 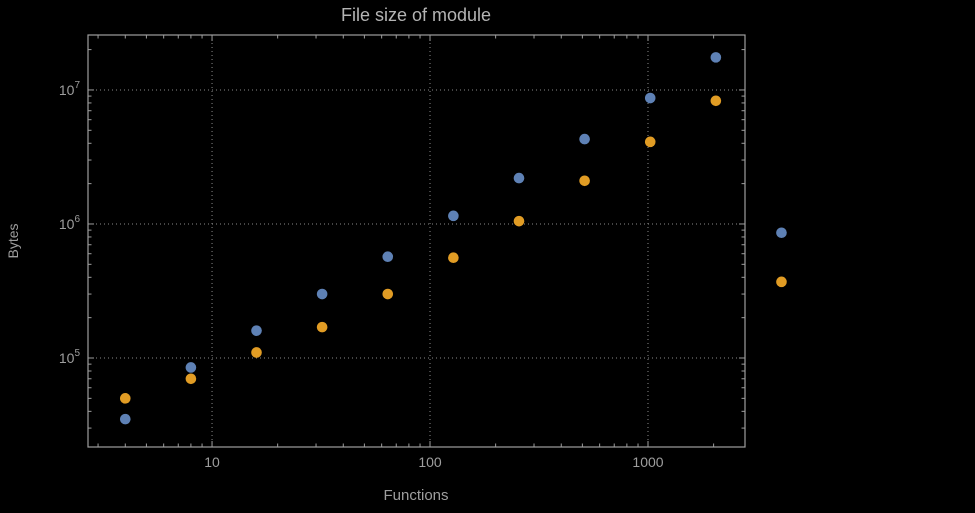 What do you see at coordinates (212, 462) in the screenshot?
I see `x-tick-label: 10` at bounding box center [212, 462].